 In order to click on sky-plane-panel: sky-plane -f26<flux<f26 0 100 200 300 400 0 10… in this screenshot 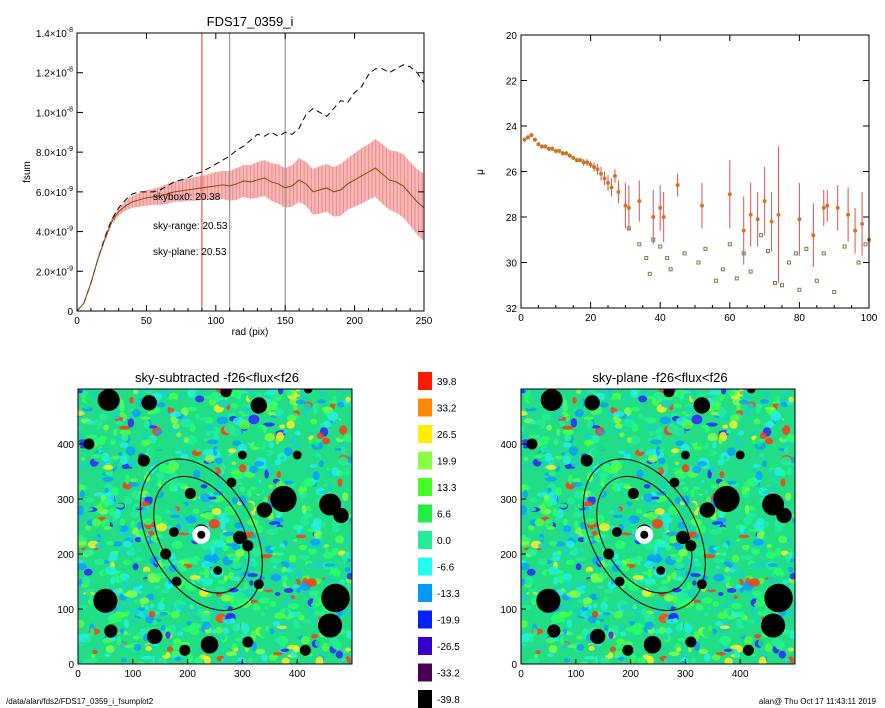, I will do `click(648, 525)`.